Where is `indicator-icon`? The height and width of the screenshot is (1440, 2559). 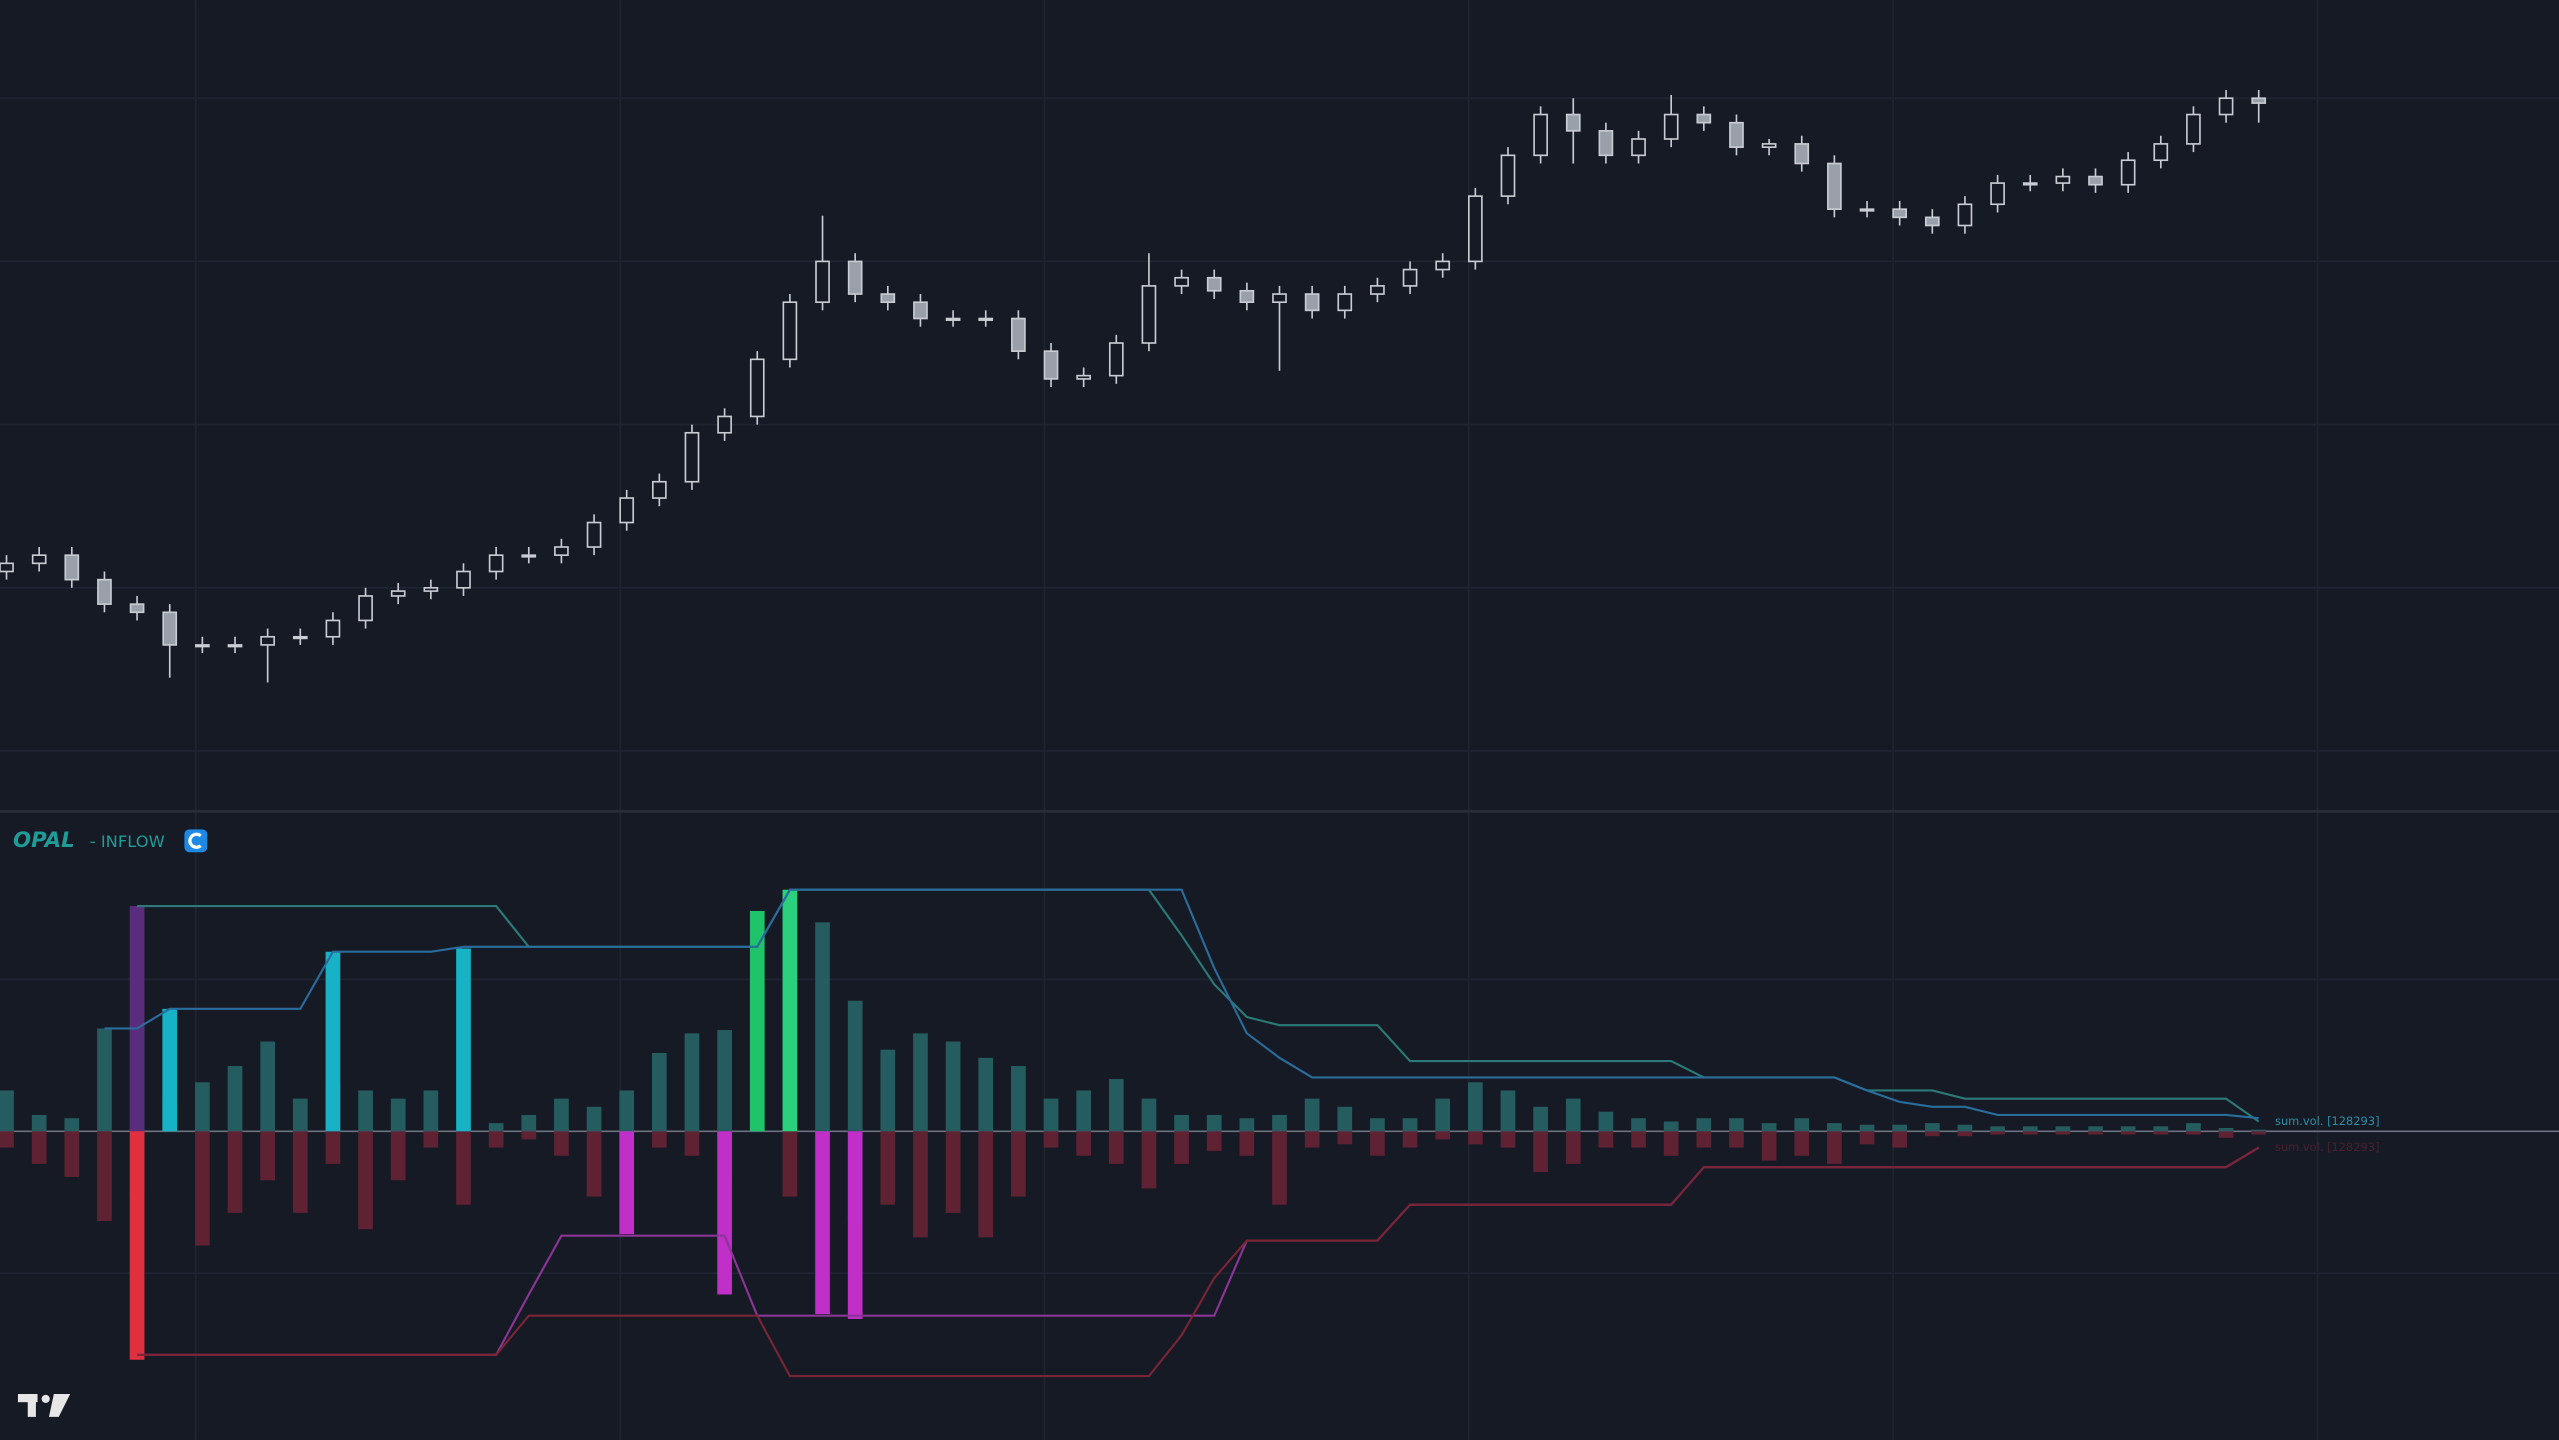
indicator-icon is located at coordinates (196, 841).